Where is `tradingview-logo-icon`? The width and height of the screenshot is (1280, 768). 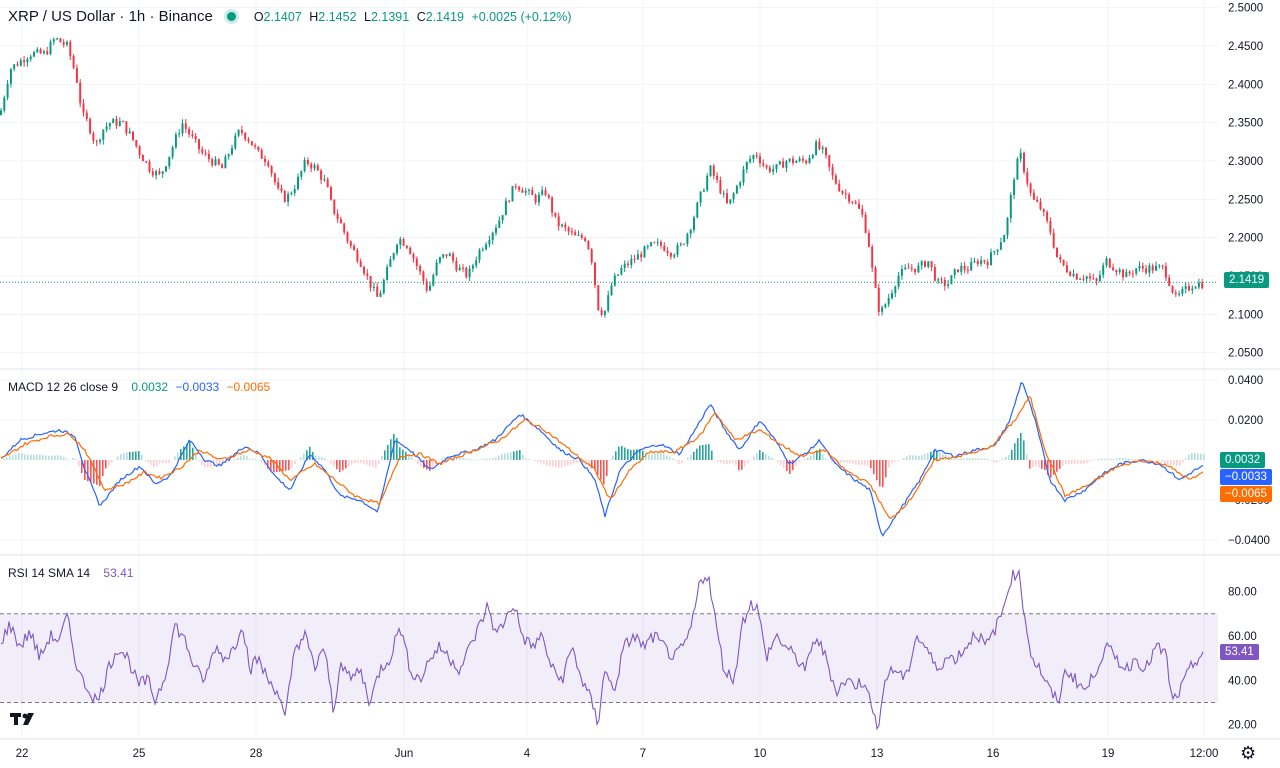
tradingview-logo-icon is located at coordinates (24, 719).